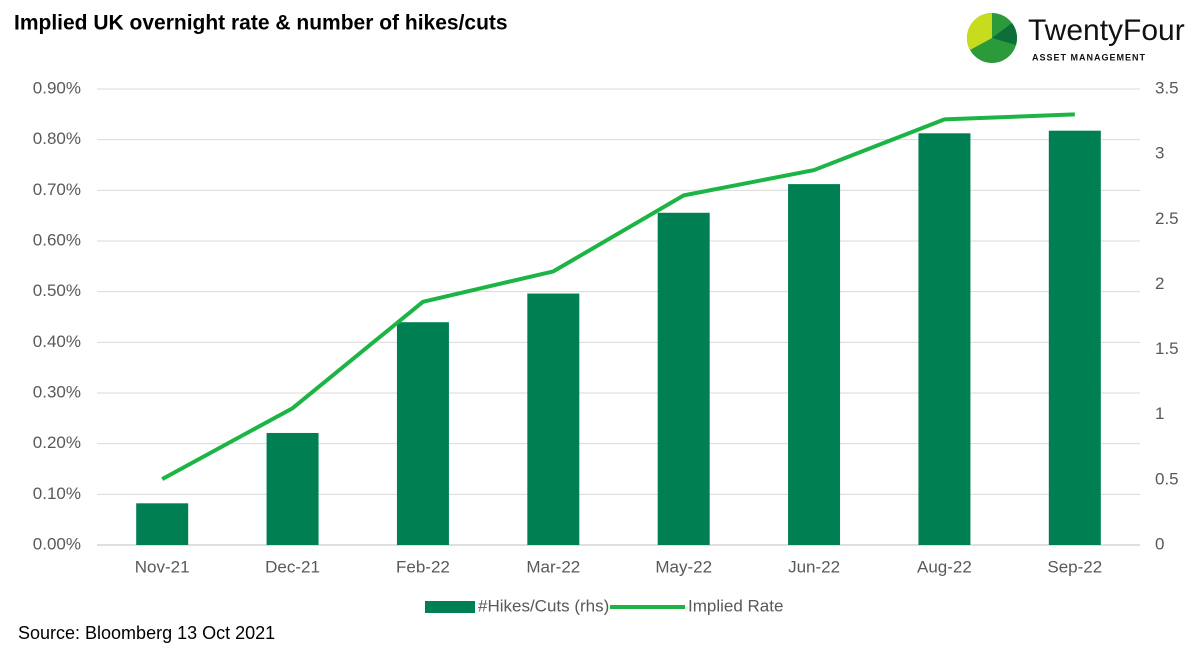 Image resolution: width=1200 pixels, height=659 pixels. Describe the element at coordinates (146, 633) in the screenshot. I see `source-note: Source: Bloomberg 13 Oct 2021` at that location.